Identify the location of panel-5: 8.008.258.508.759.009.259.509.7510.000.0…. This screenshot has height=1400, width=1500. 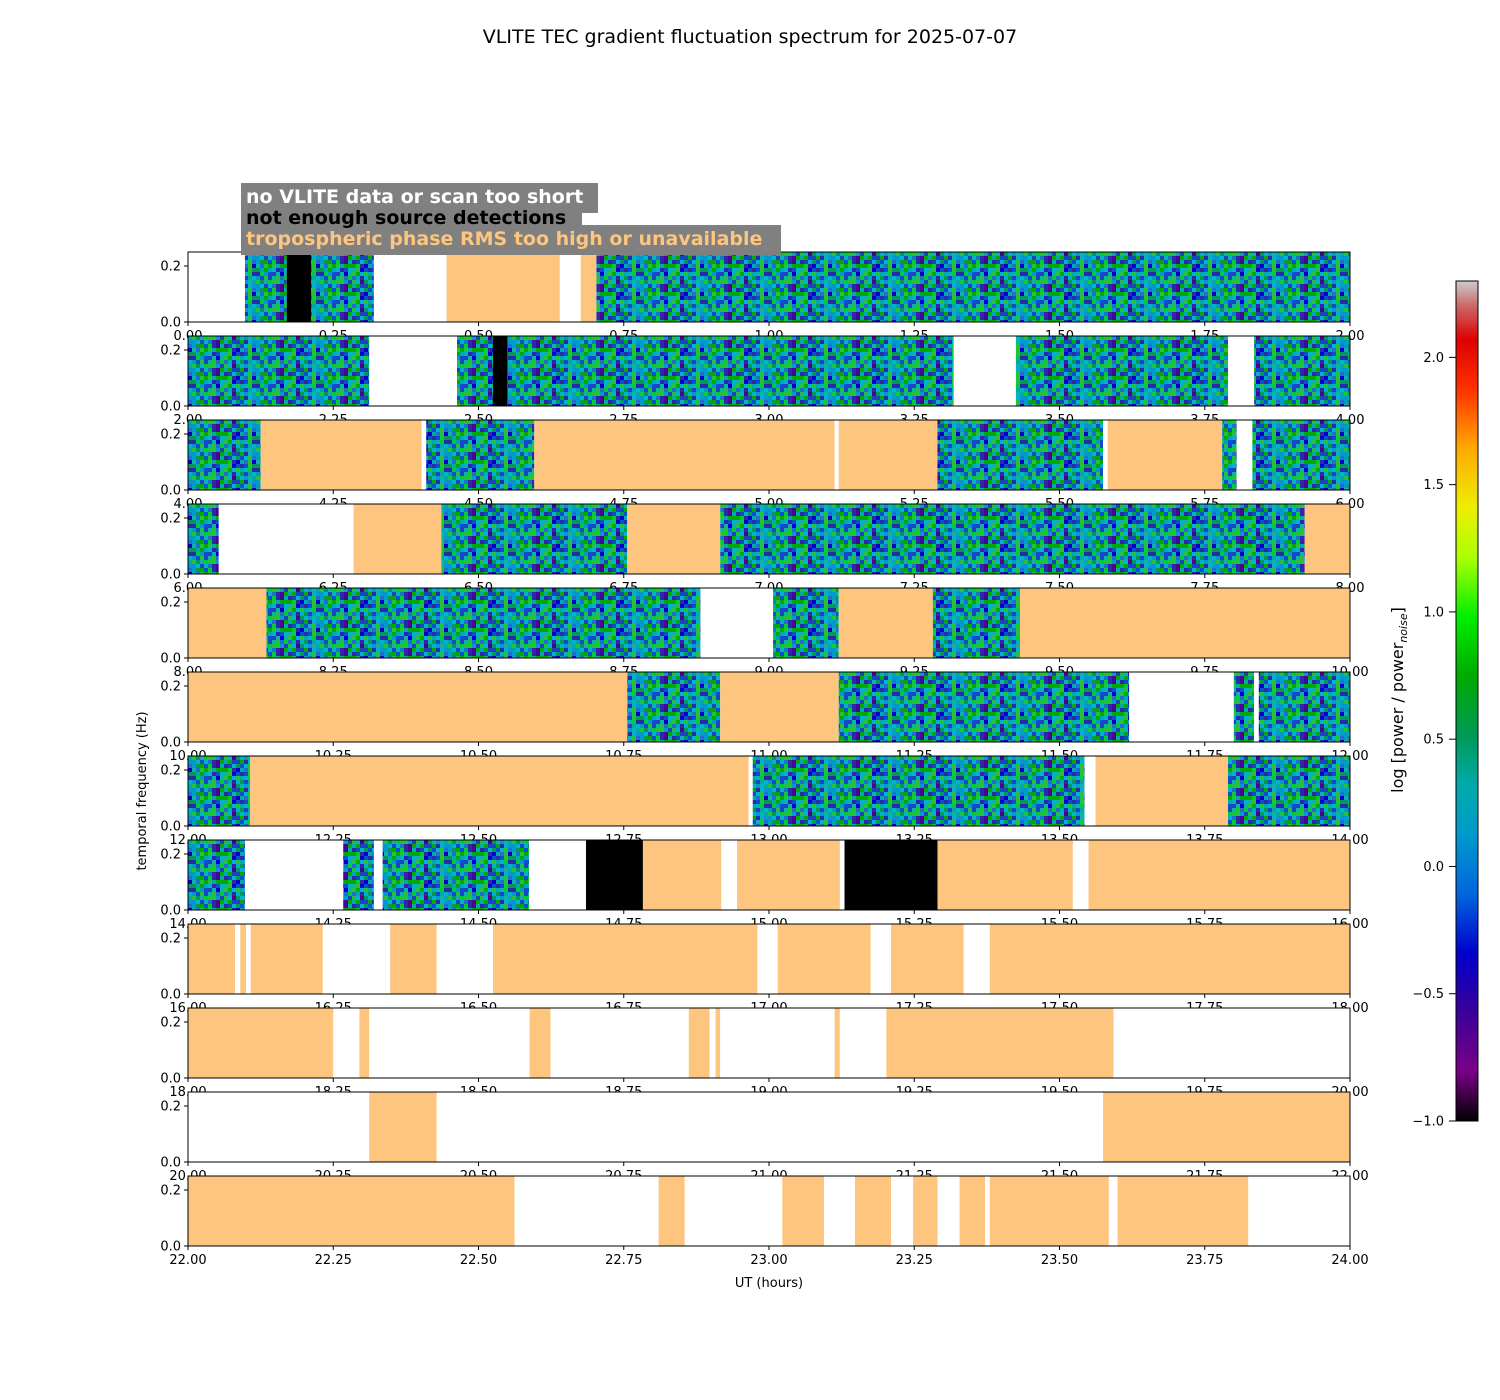
(764, 633).